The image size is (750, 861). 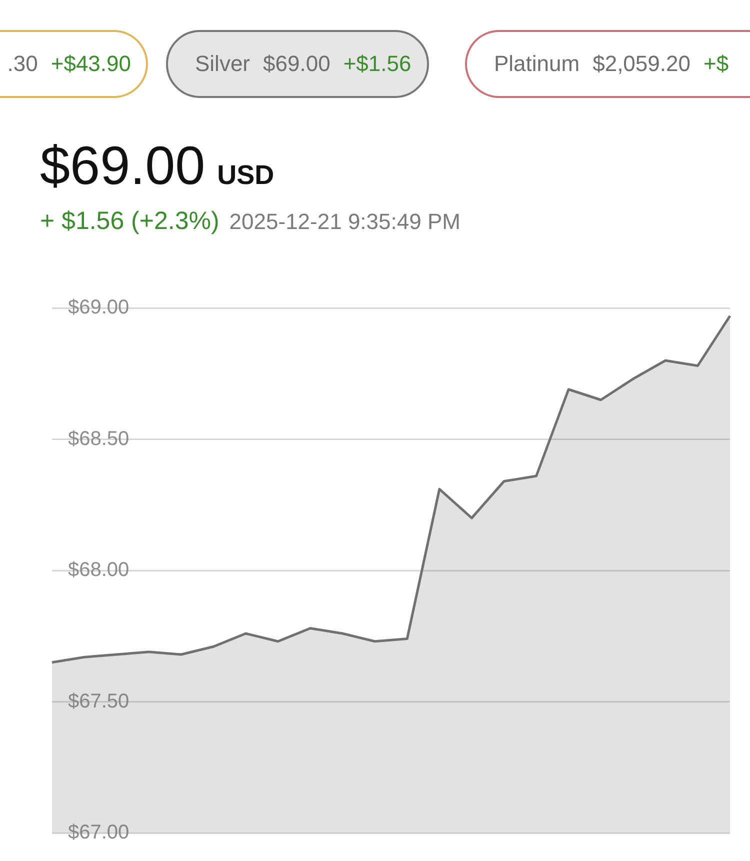 What do you see at coordinates (99, 439) in the screenshot?
I see `y-tick-label: $68.50` at bounding box center [99, 439].